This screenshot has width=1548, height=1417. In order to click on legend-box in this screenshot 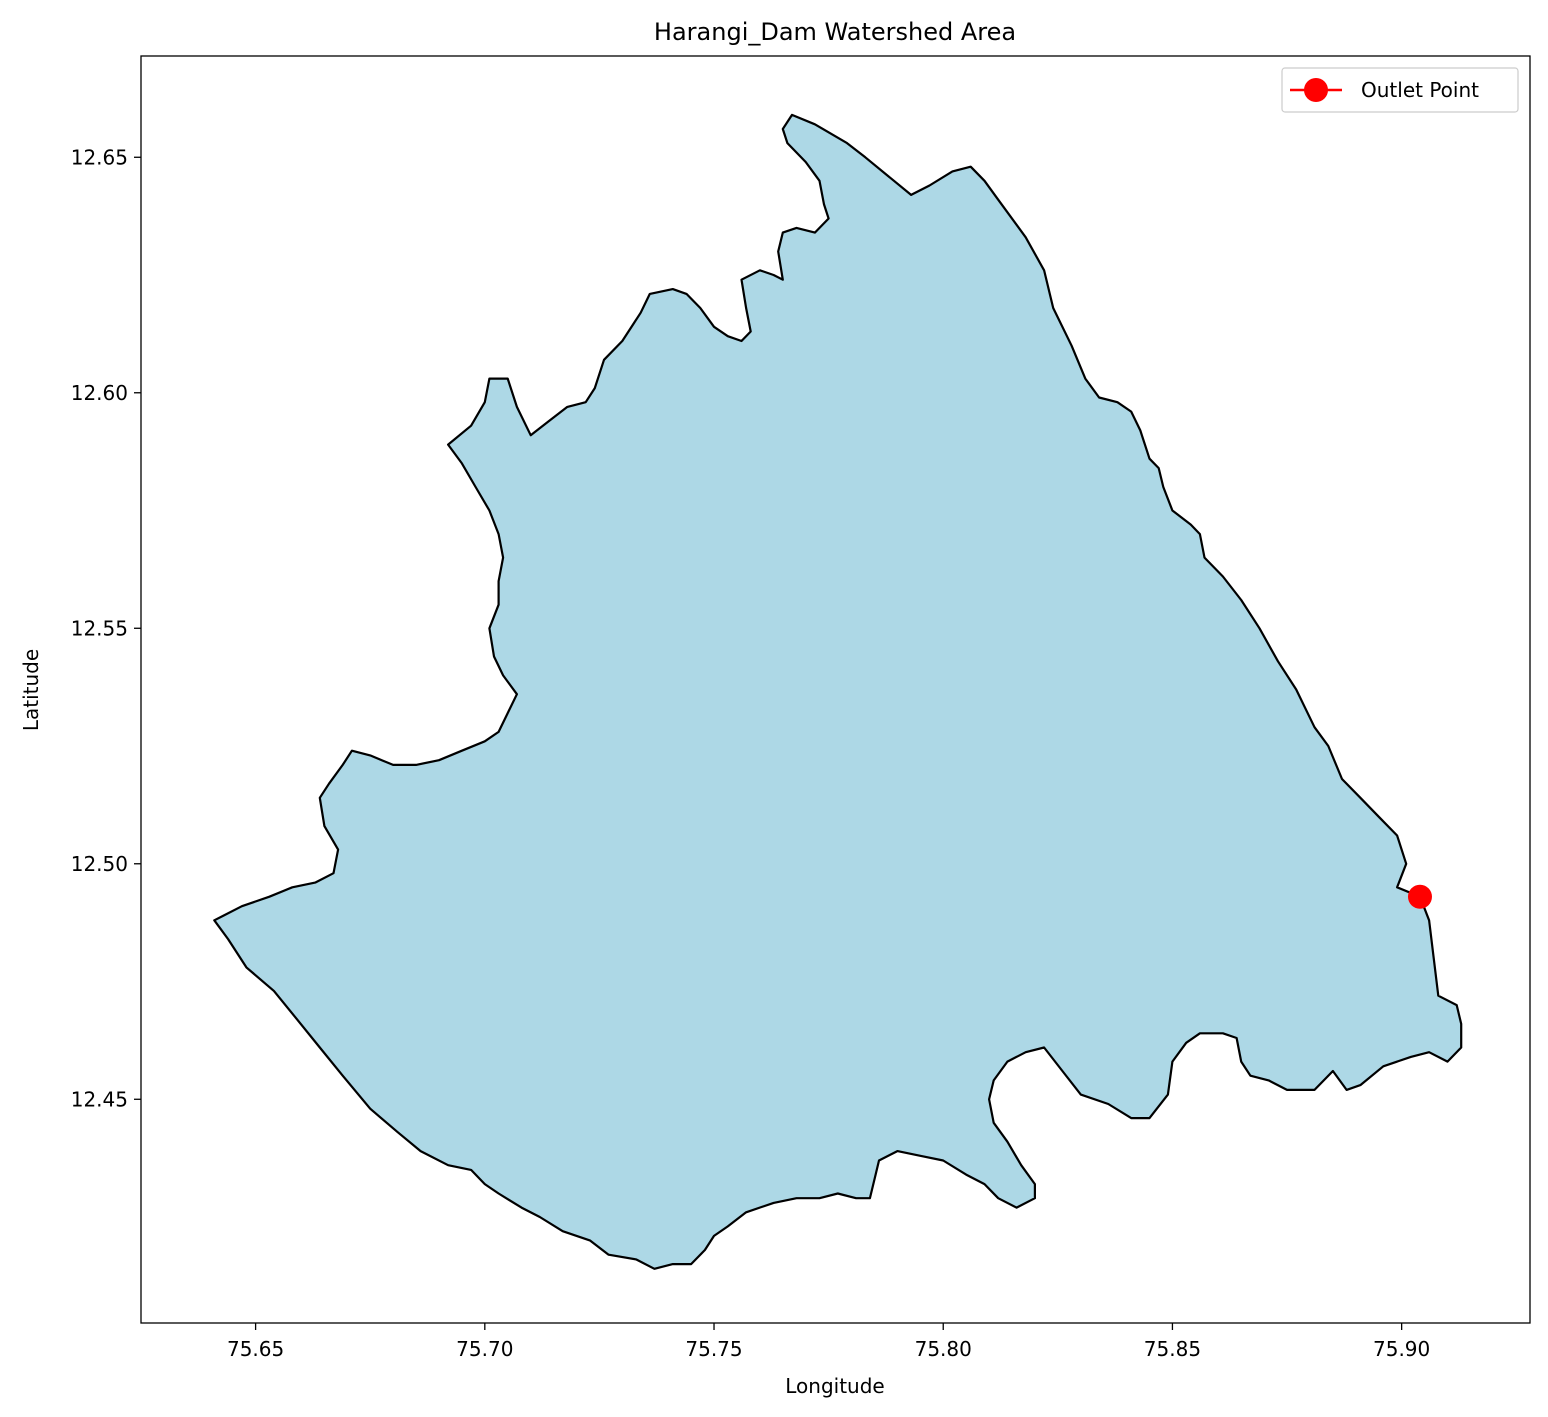, I will do `click(1400, 90)`.